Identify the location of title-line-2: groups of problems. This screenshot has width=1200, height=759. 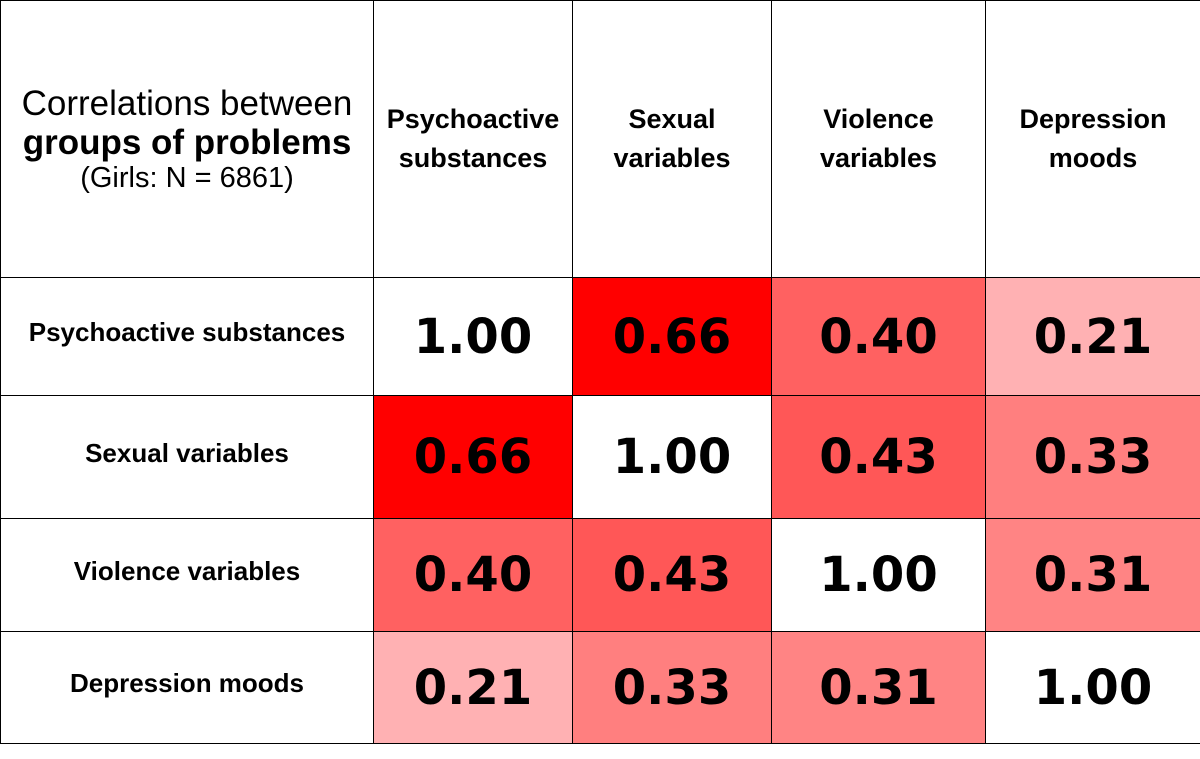
(187, 142).